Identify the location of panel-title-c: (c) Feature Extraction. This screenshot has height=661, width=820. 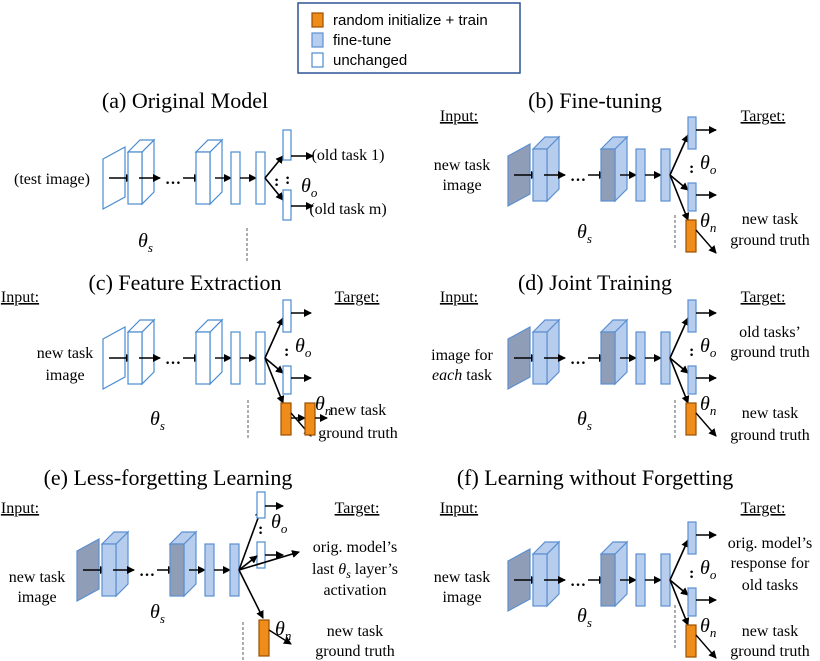
(184, 282).